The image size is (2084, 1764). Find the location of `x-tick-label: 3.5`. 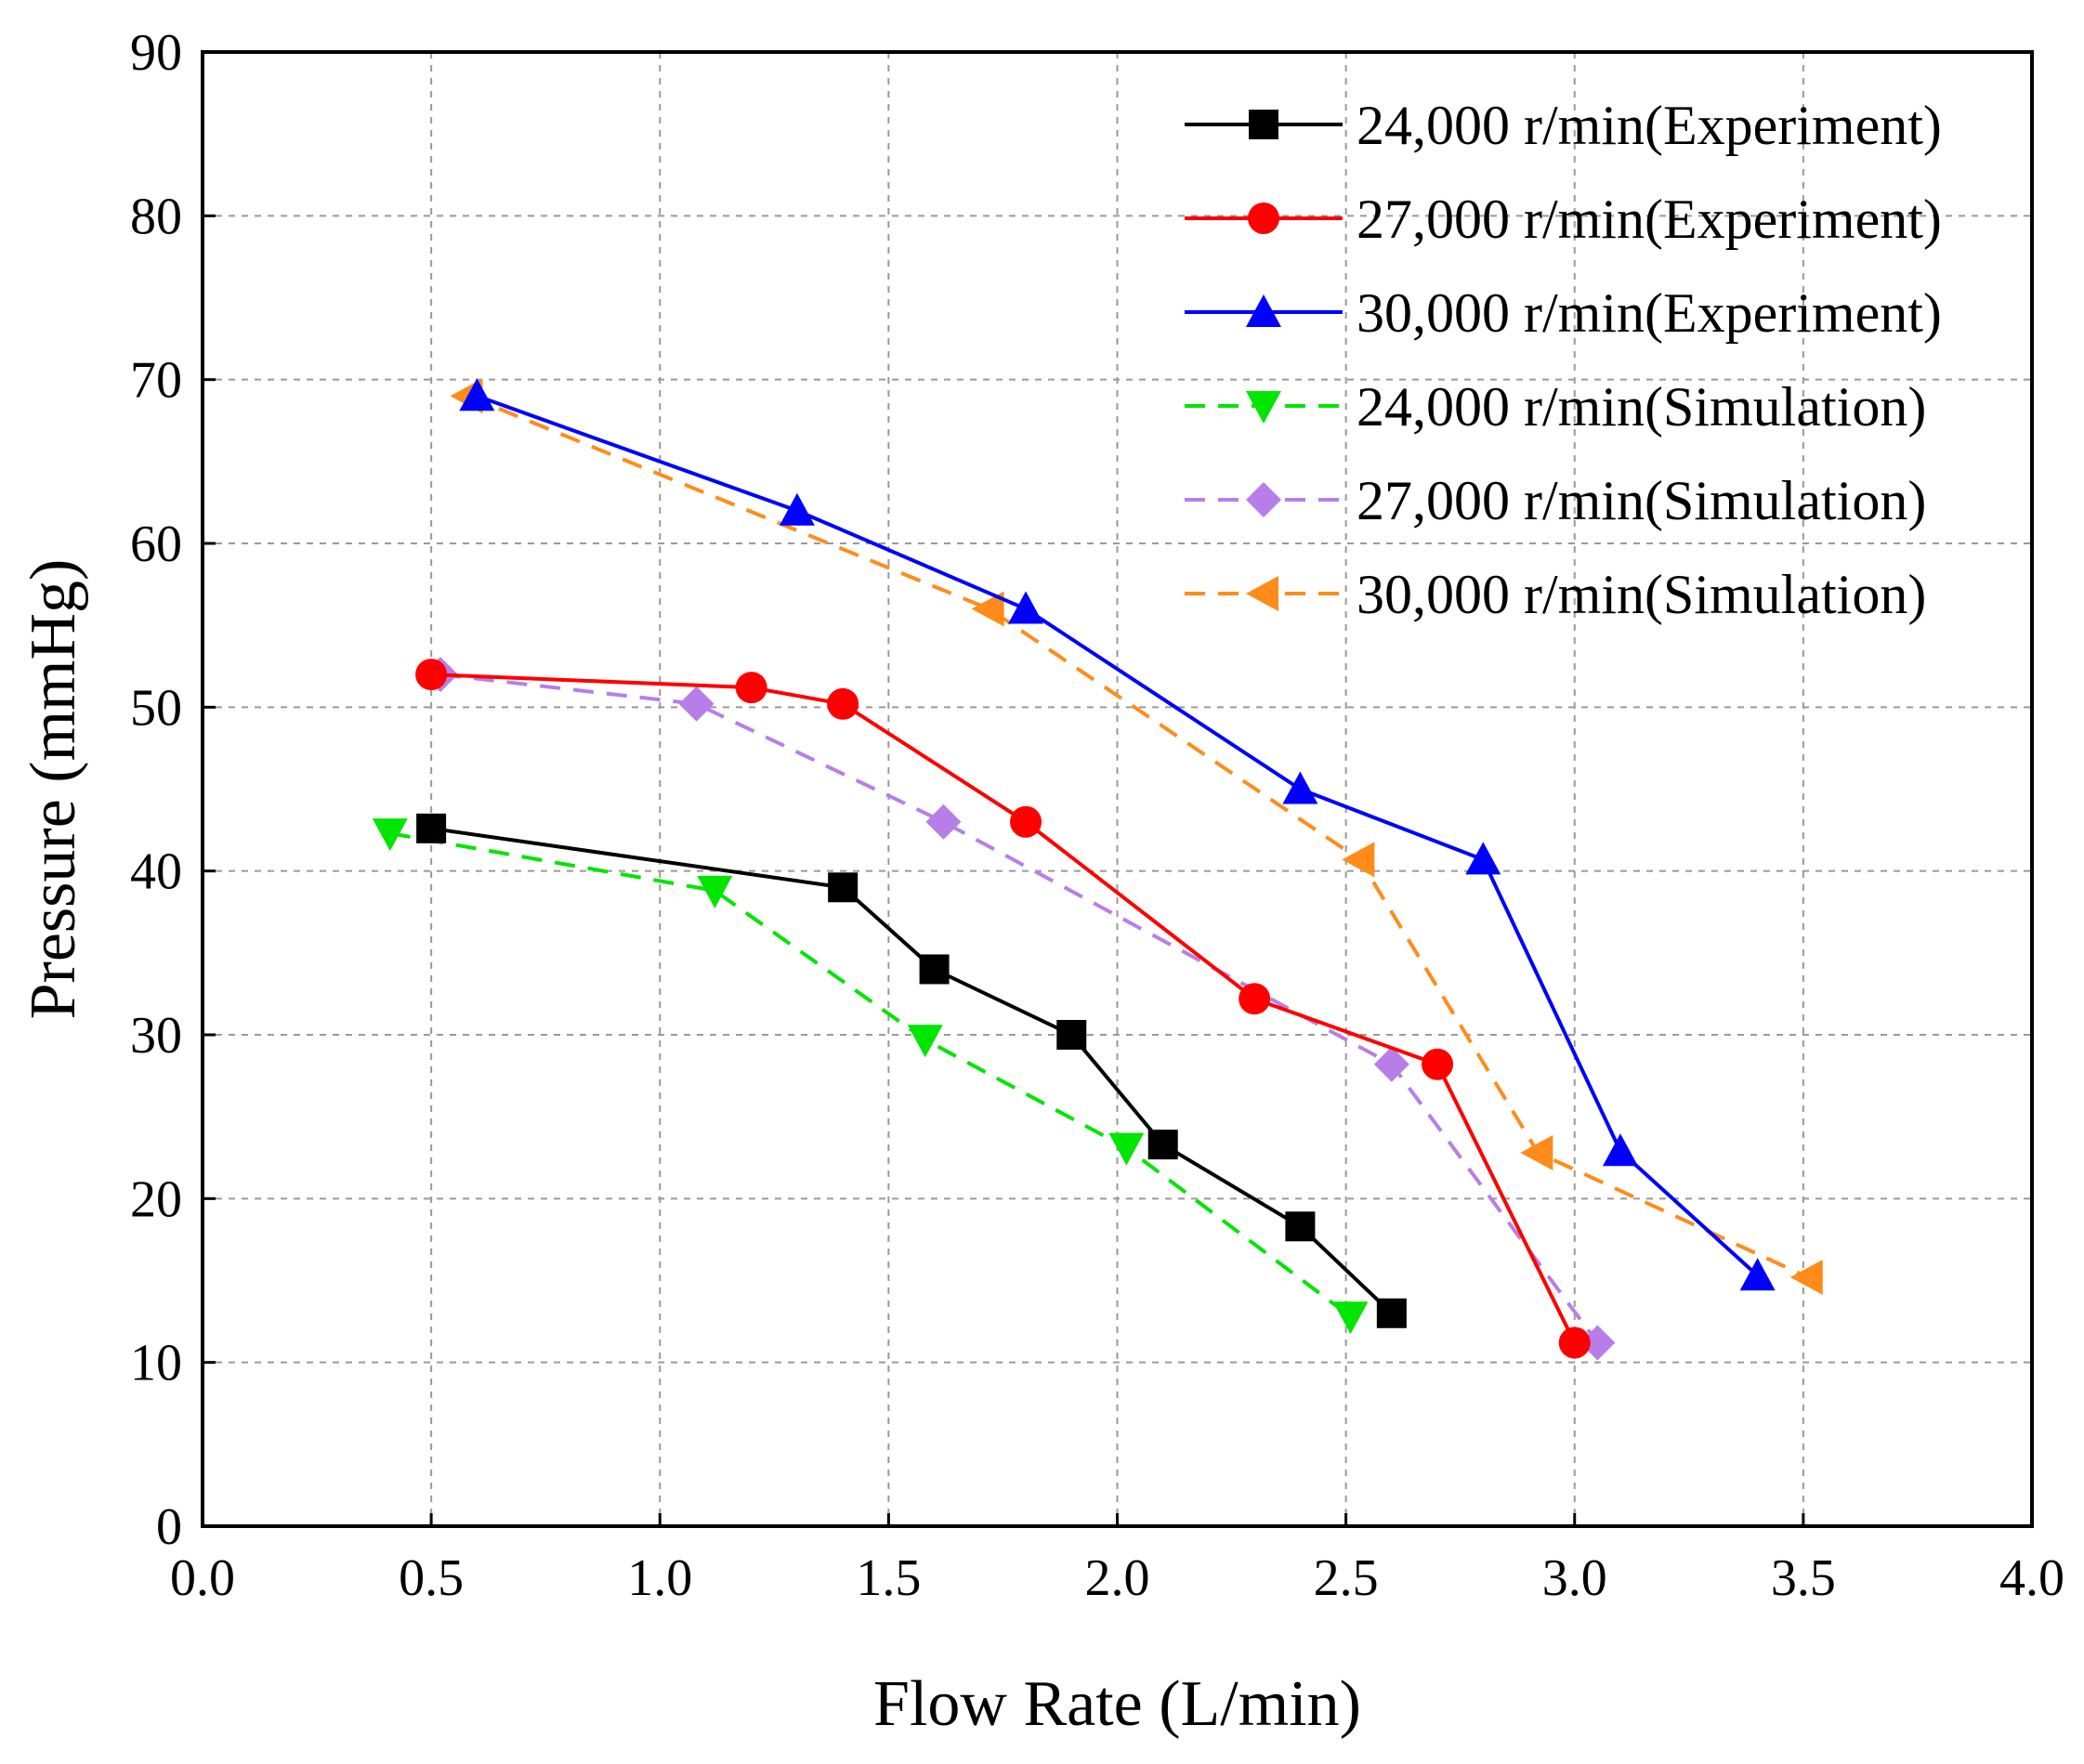

x-tick-label: 3.5 is located at coordinates (1803, 1578).